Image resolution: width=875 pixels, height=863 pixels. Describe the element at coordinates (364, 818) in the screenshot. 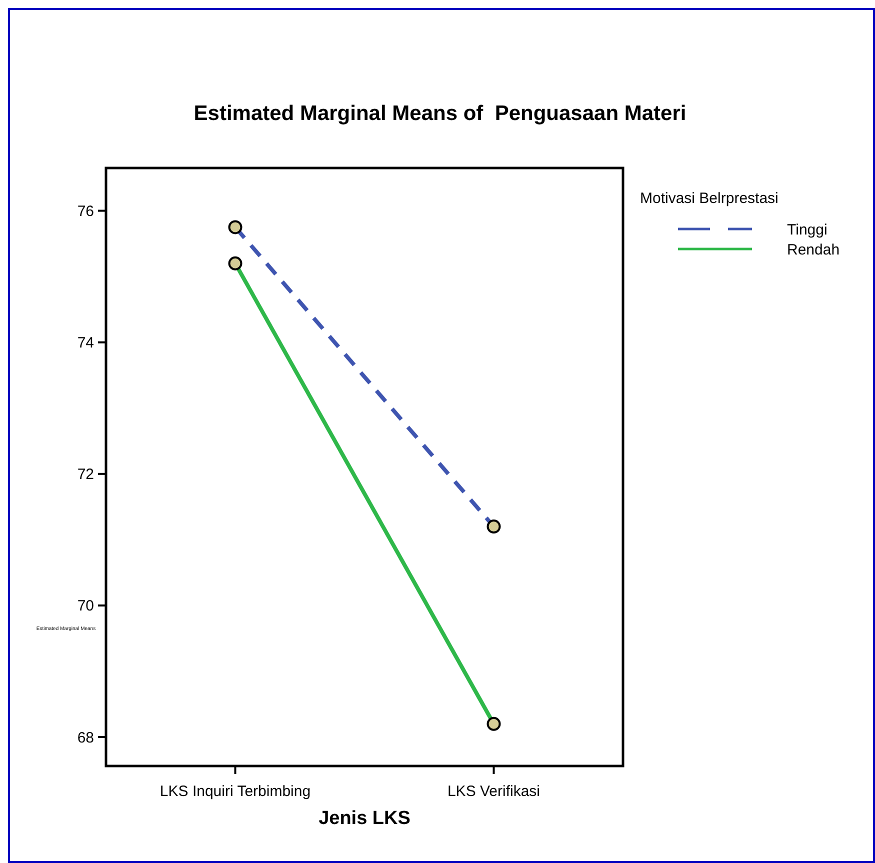

I see `x-axis-title: Jenis LKS` at that location.